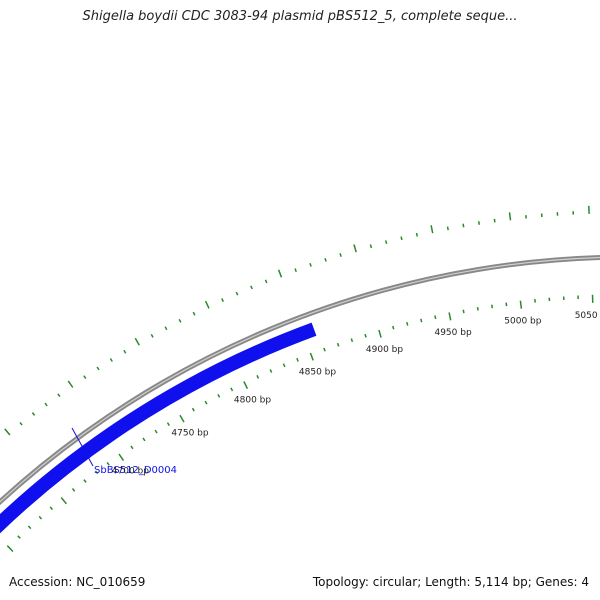 Image resolution: width=600 pixels, height=600 pixels. I want to click on ruler-label: 4750 bp, so click(189, 434).